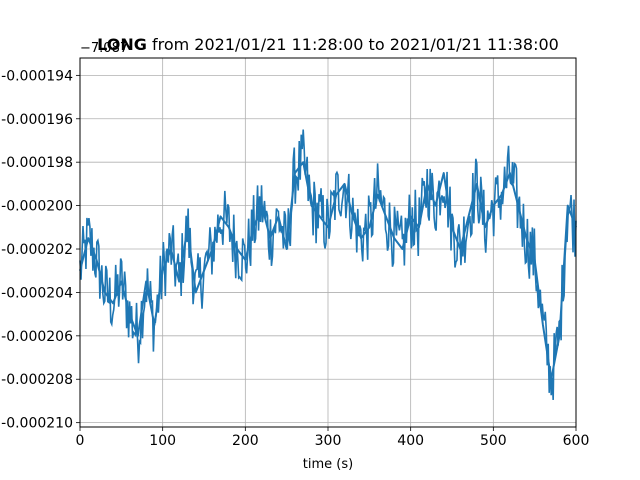 The width and height of the screenshot is (640, 480). I want to click on y-tick-label: -0.000210, so click(37, 424).